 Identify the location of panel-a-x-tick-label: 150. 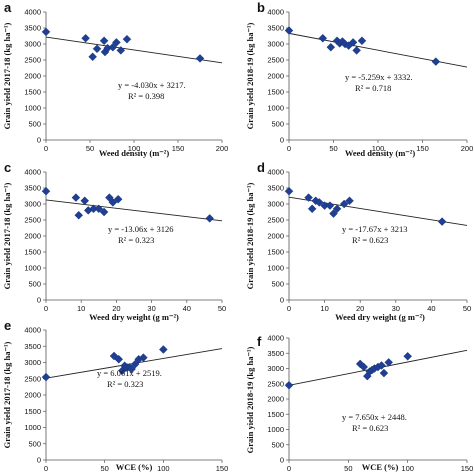
(178, 148).